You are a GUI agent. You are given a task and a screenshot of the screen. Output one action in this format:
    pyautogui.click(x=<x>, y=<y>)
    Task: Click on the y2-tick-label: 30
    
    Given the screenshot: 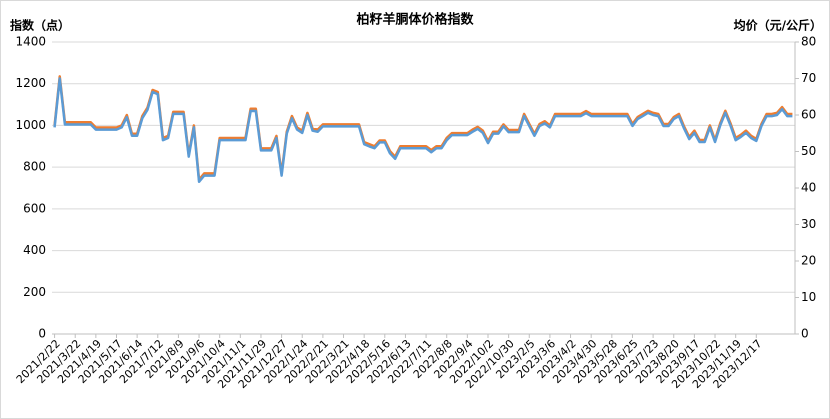 What is the action you would take?
    pyautogui.click(x=808, y=224)
    